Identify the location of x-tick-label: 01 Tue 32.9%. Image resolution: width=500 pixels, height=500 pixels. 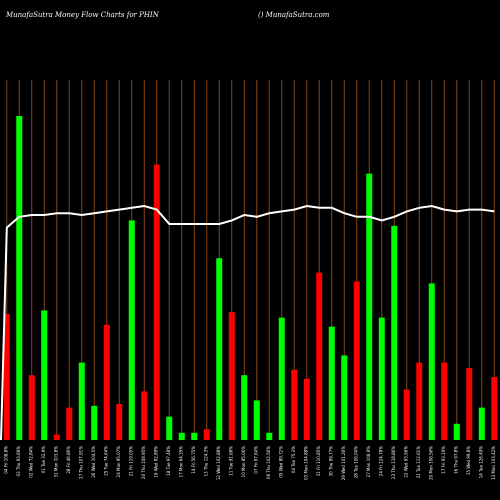
(43, 459).